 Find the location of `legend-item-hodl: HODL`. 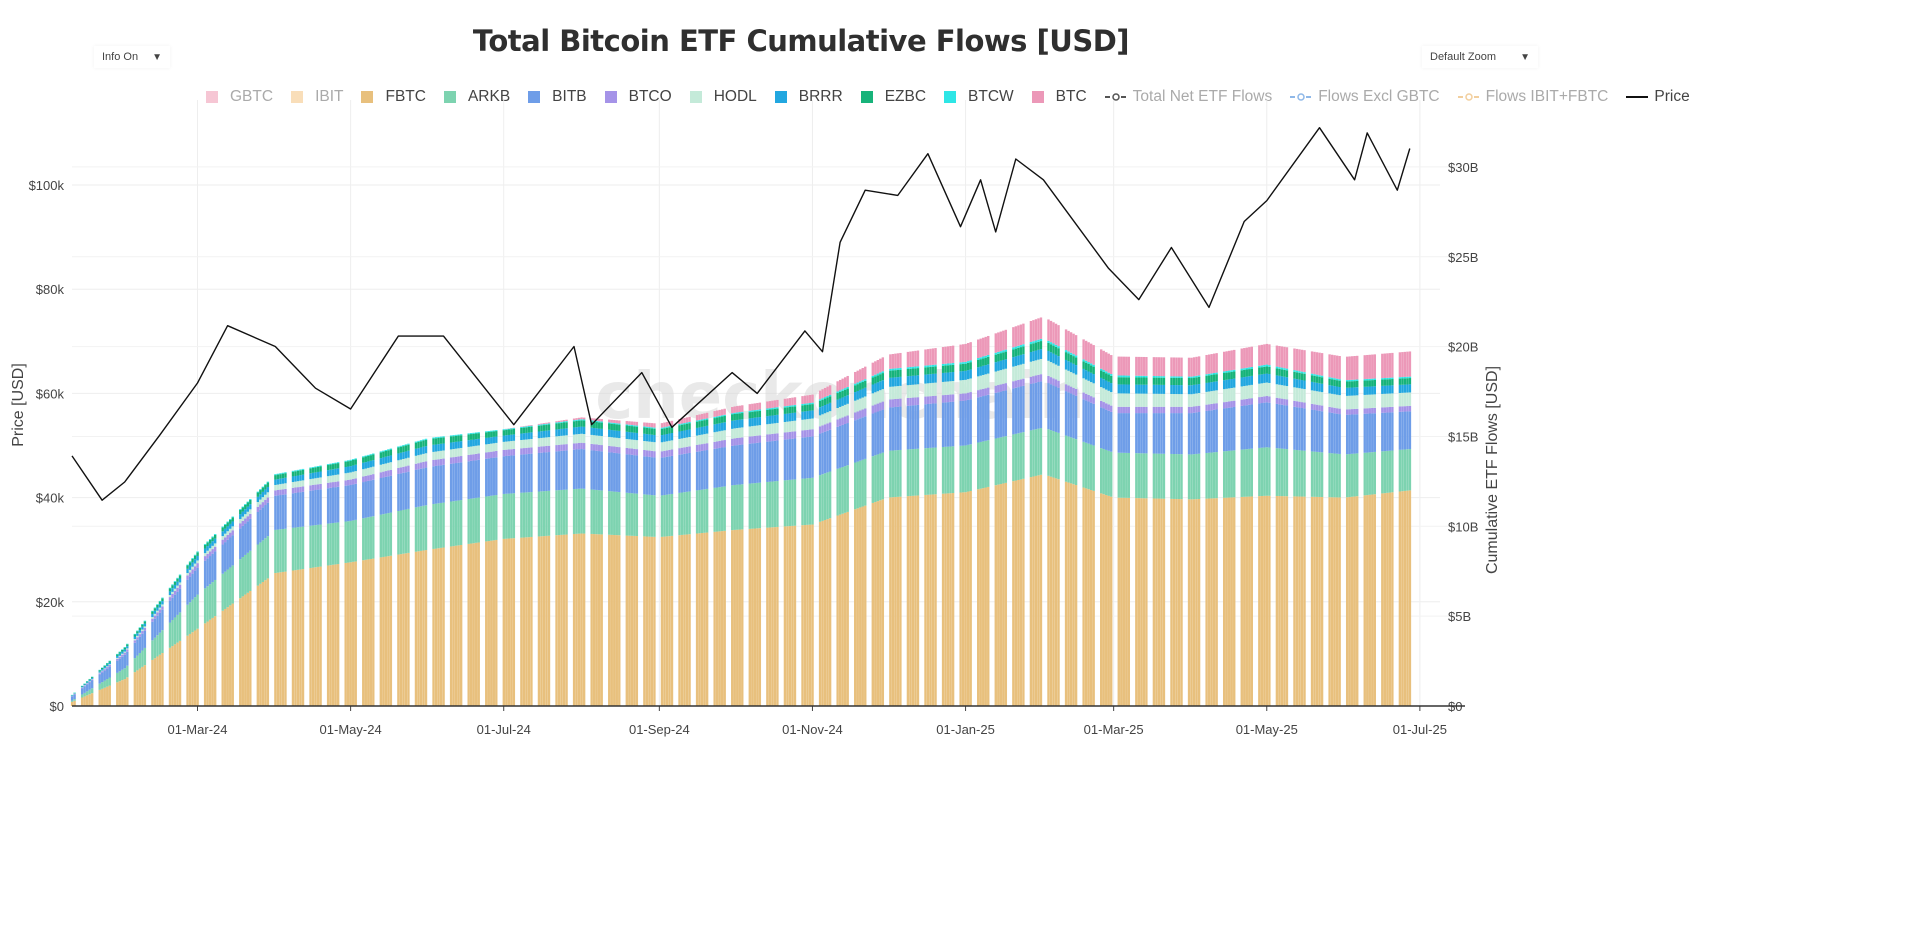

legend-item-hodl: HODL is located at coordinates (723, 97).